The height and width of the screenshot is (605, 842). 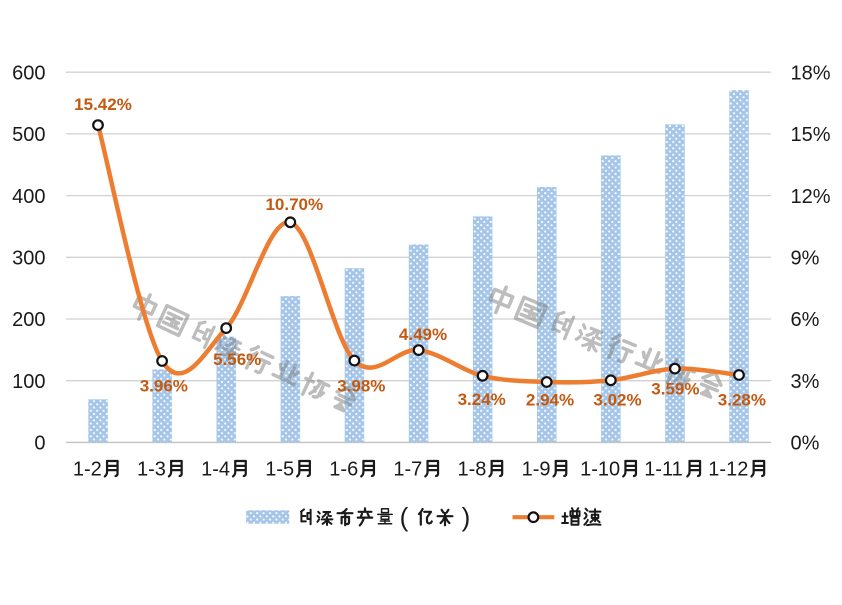 What do you see at coordinates (805, 444) in the screenshot?
I see `svg-text: 0%` at bounding box center [805, 444].